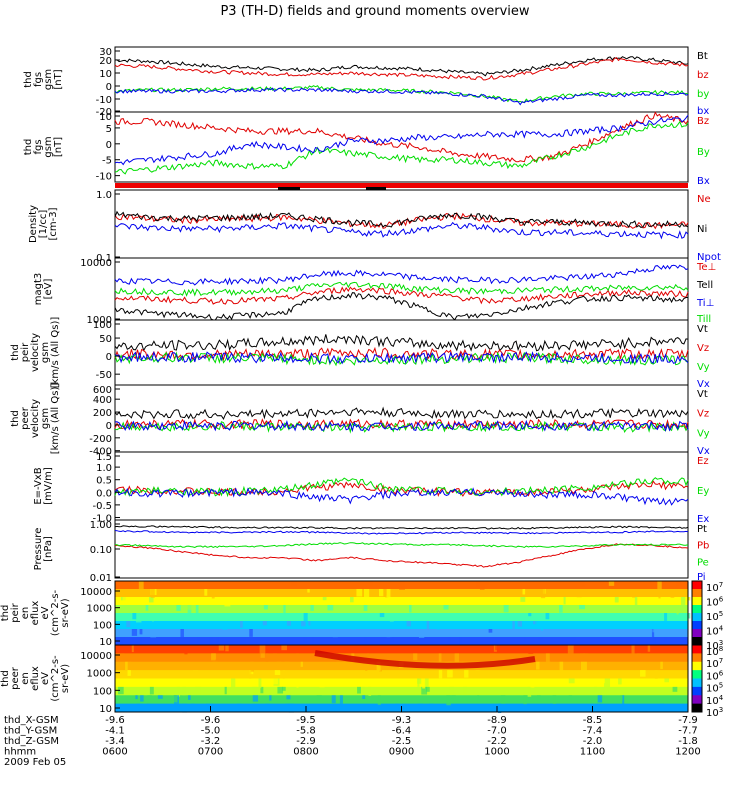 Image resolution: width=750 pixels, height=800 pixels. What do you see at coordinates (401, 496) in the screenshot?
I see `series-line-blue` at bounding box center [401, 496].